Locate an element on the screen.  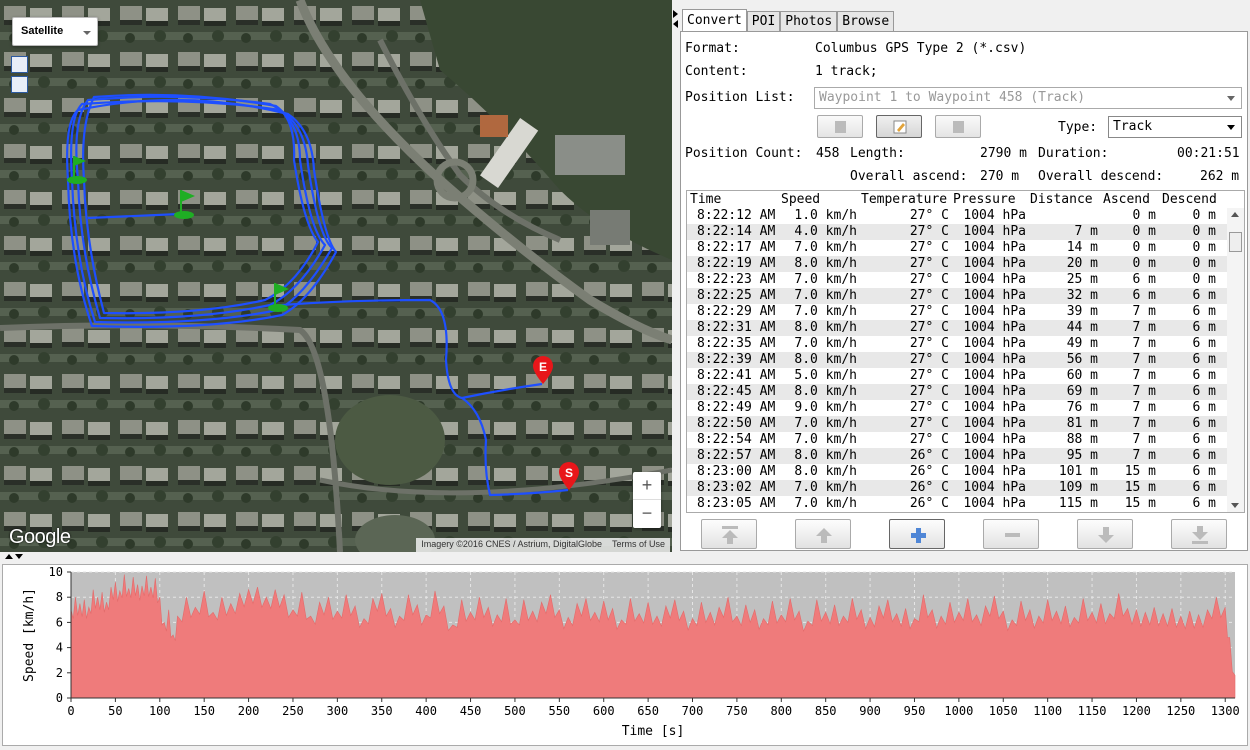
x-tick-label: 850 is located at coordinates (826, 711).